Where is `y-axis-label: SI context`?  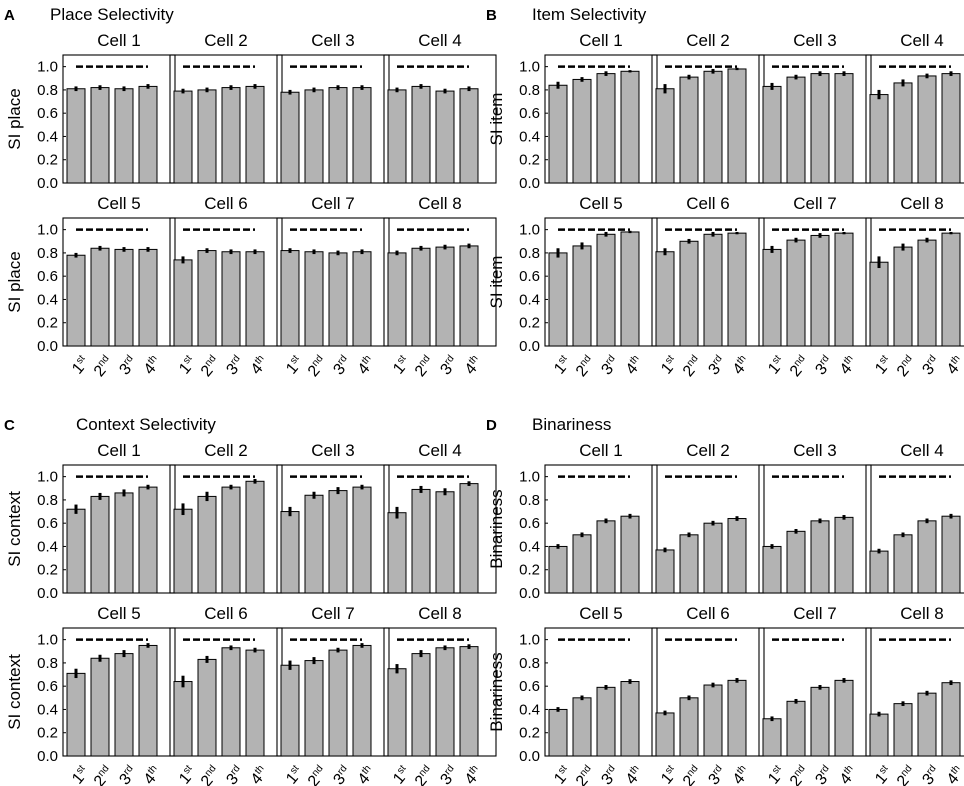 y-axis-label: SI context is located at coordinates (14, 692).